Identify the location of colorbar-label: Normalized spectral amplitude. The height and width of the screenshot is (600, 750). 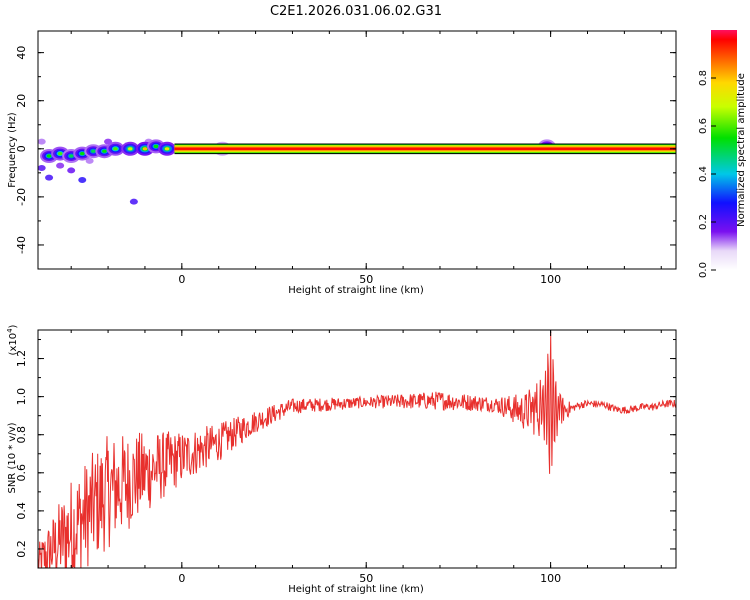
(741, 150).